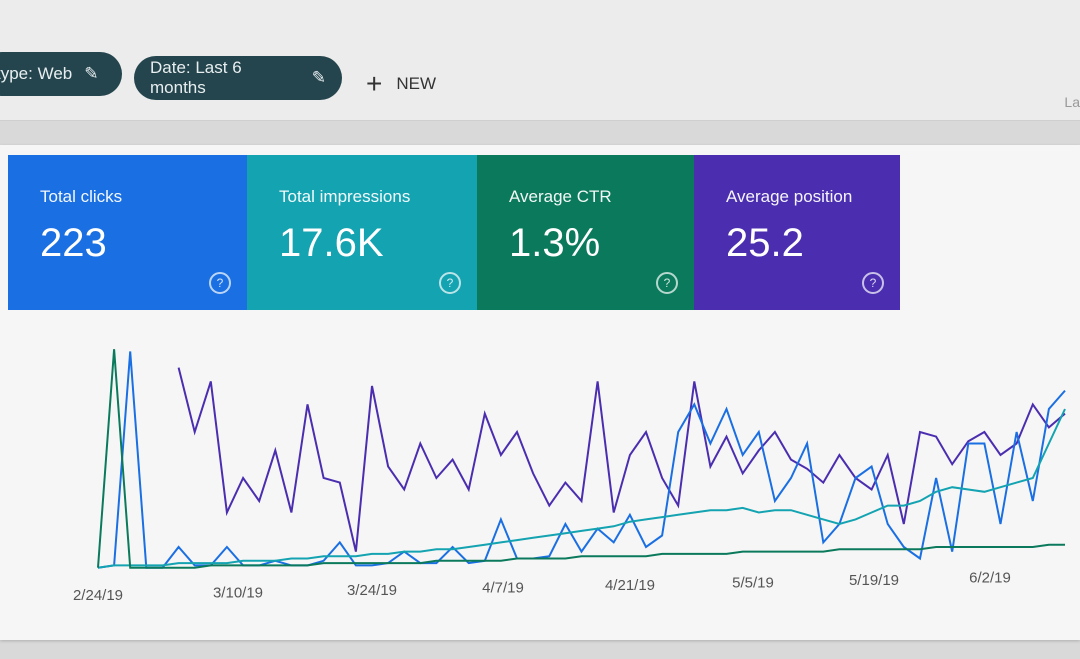 The image size is (1080, 659). Describe the element at coordinates (81, 196) in the screenshot. I see `metric-label: Total clicks` at that location.